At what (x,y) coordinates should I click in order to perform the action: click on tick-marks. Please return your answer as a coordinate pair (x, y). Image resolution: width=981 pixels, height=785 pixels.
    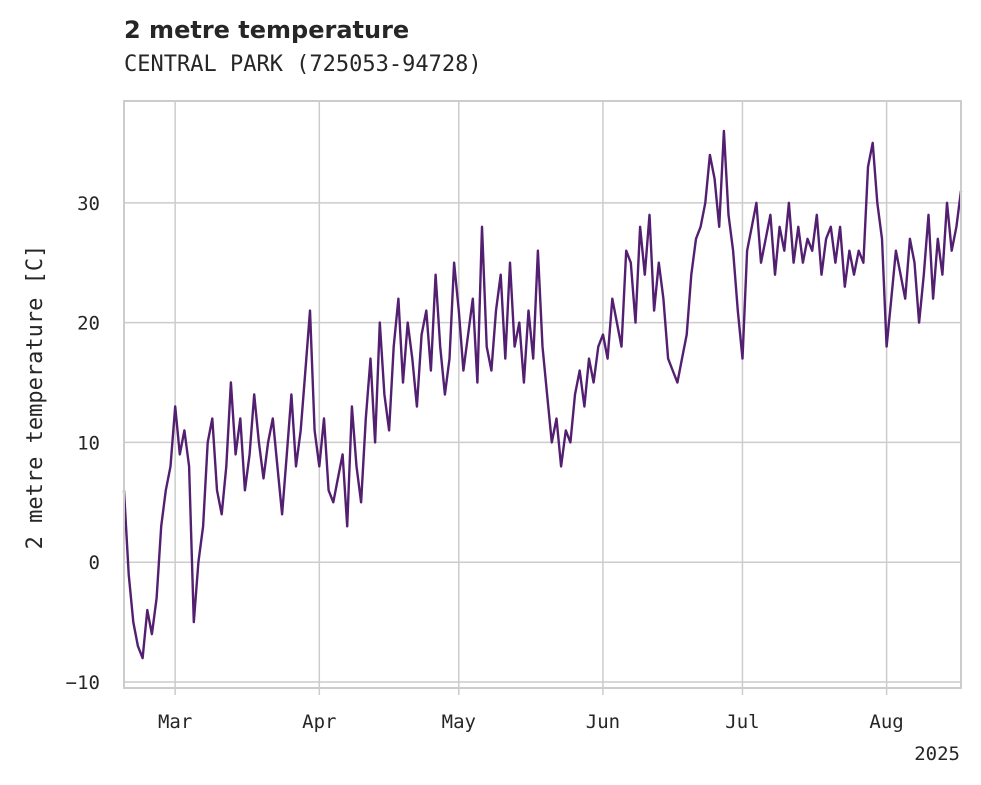
    Looking at the image, I should click on (531, 691).